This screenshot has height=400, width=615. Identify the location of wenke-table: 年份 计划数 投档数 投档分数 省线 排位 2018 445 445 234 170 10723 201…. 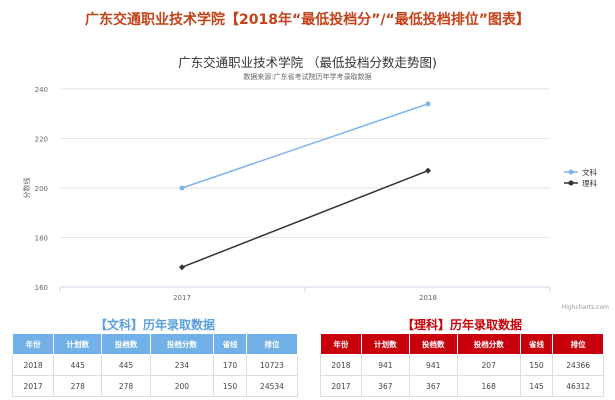
(155, 365).